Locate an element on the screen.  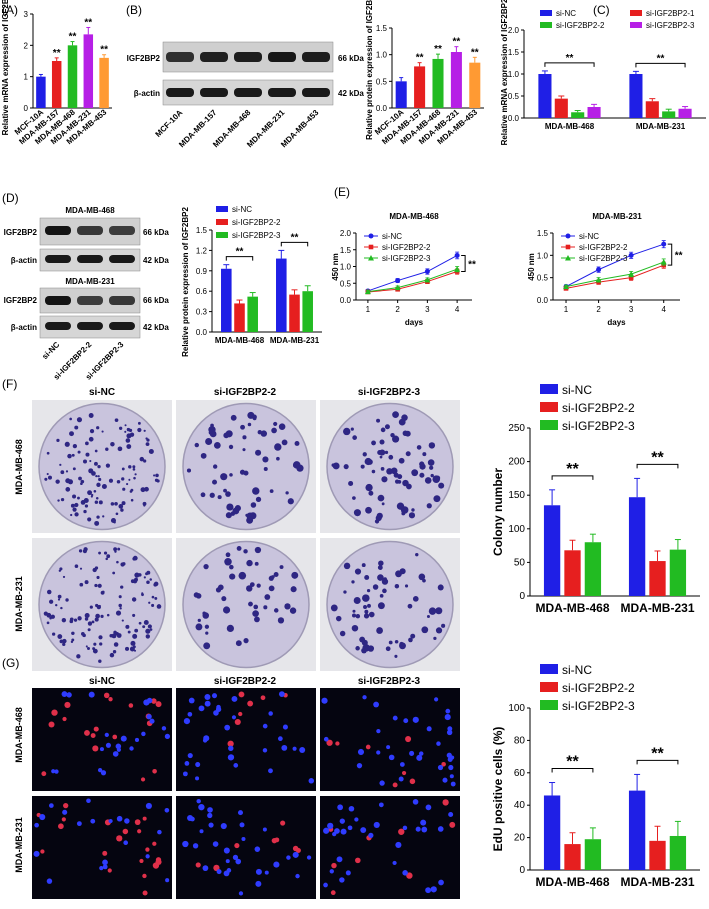
x-axis-label: days is located at coordinates (414, 322).